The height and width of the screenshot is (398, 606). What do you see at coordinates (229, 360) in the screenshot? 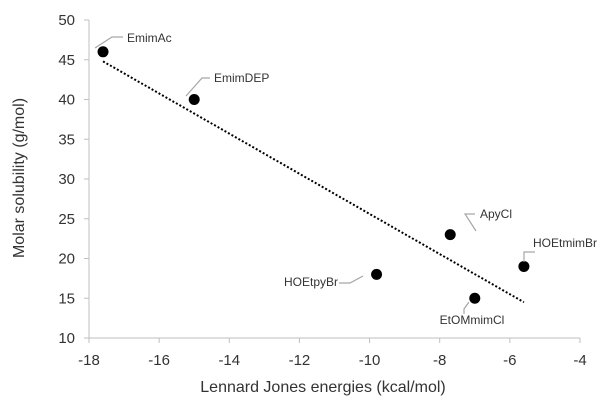
I see `x-tick-label: -14` at bounding box center [229, 360].